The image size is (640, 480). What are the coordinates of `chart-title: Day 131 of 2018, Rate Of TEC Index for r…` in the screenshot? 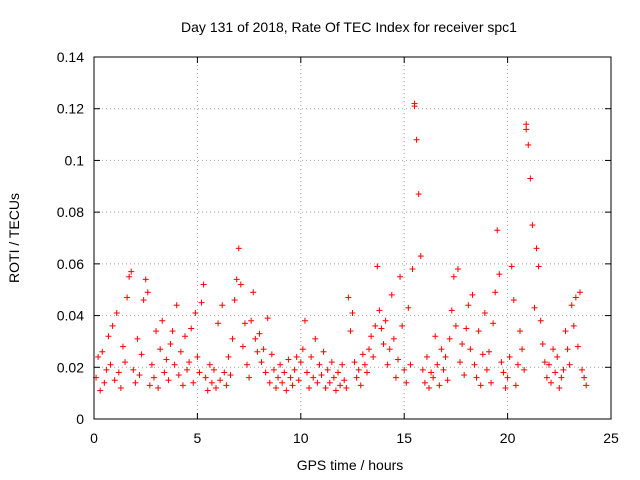 It's located at (349, 27).